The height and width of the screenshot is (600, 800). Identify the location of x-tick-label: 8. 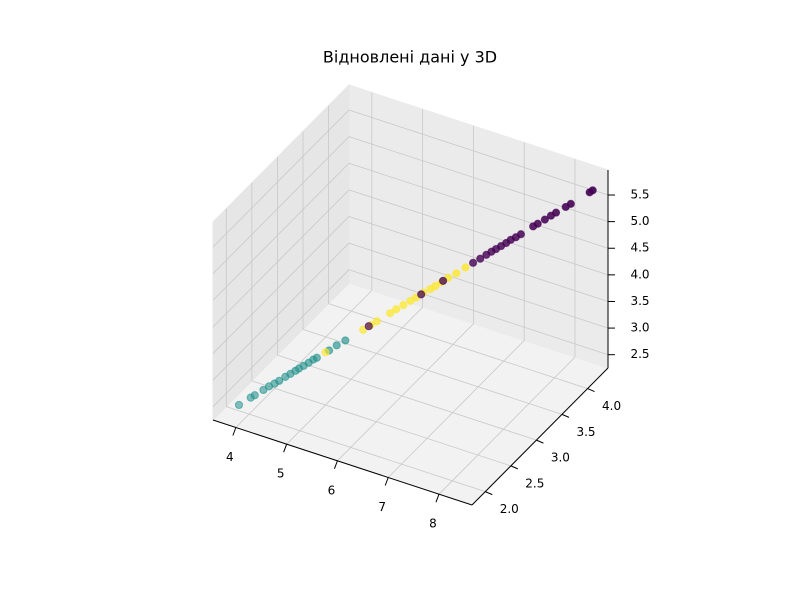
(433, 524).